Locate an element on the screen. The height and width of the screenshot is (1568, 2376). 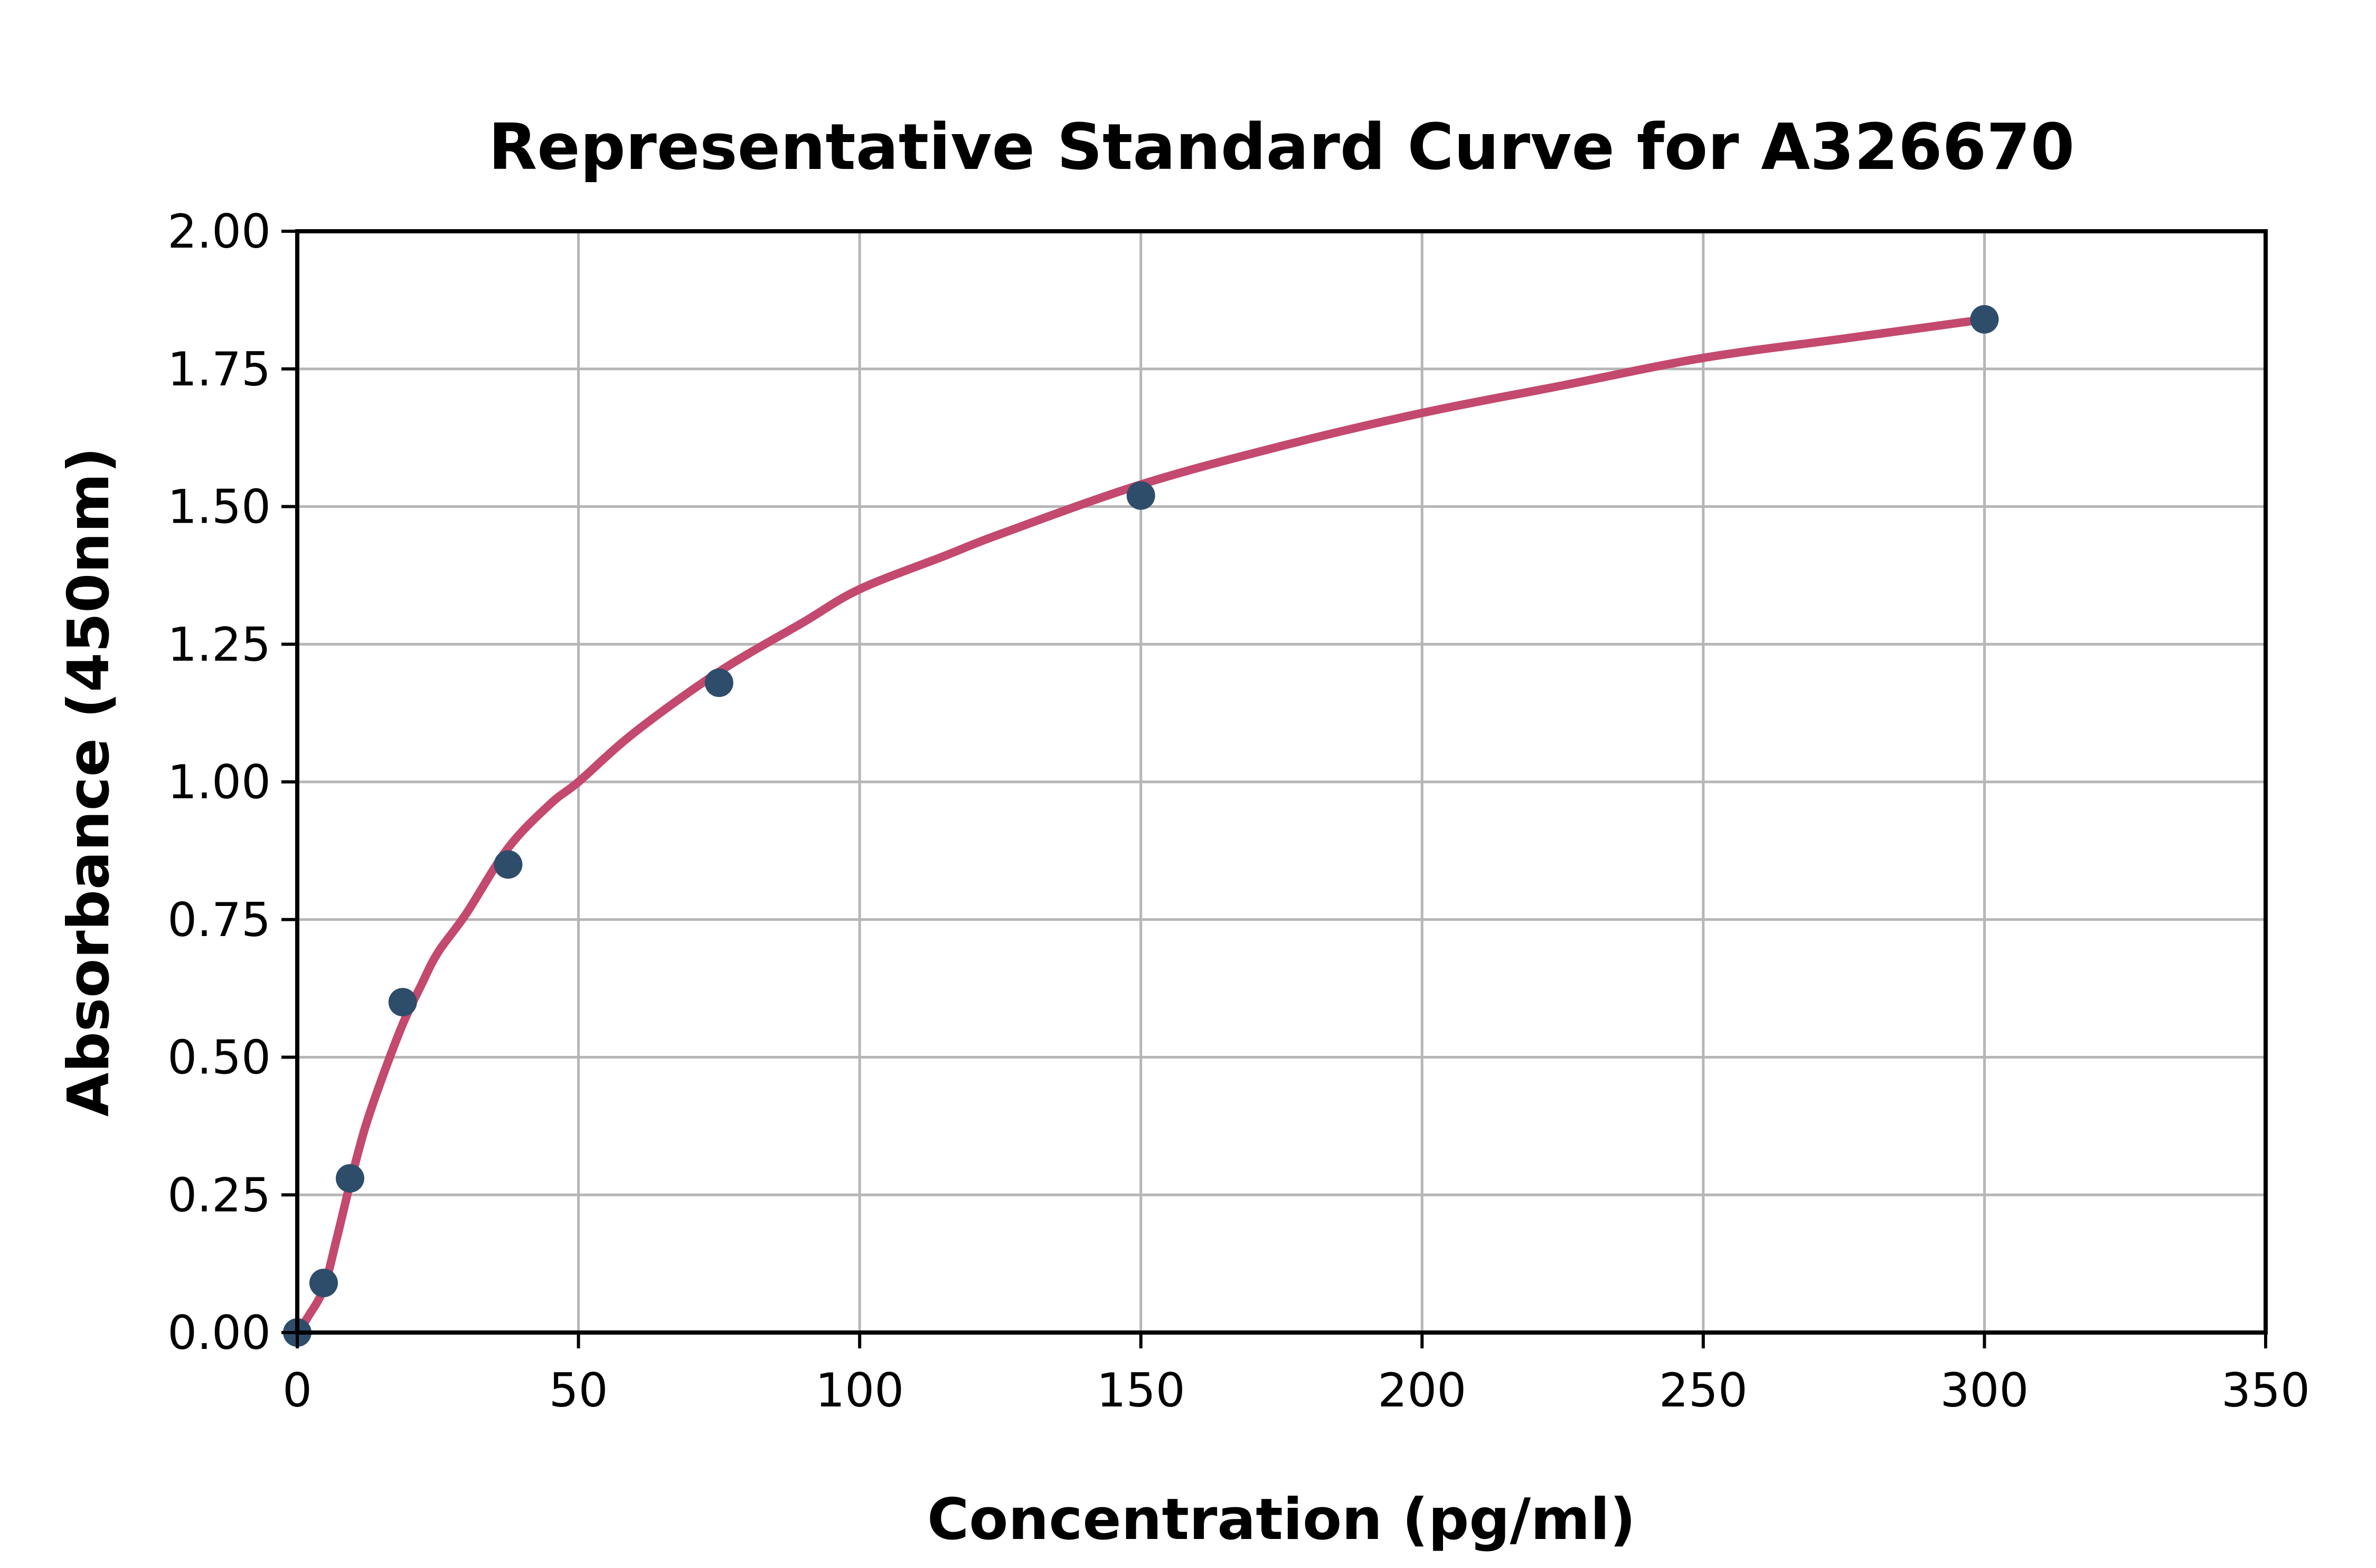
y-tick-label: 0.25 is located at coordinates (219, 1195).